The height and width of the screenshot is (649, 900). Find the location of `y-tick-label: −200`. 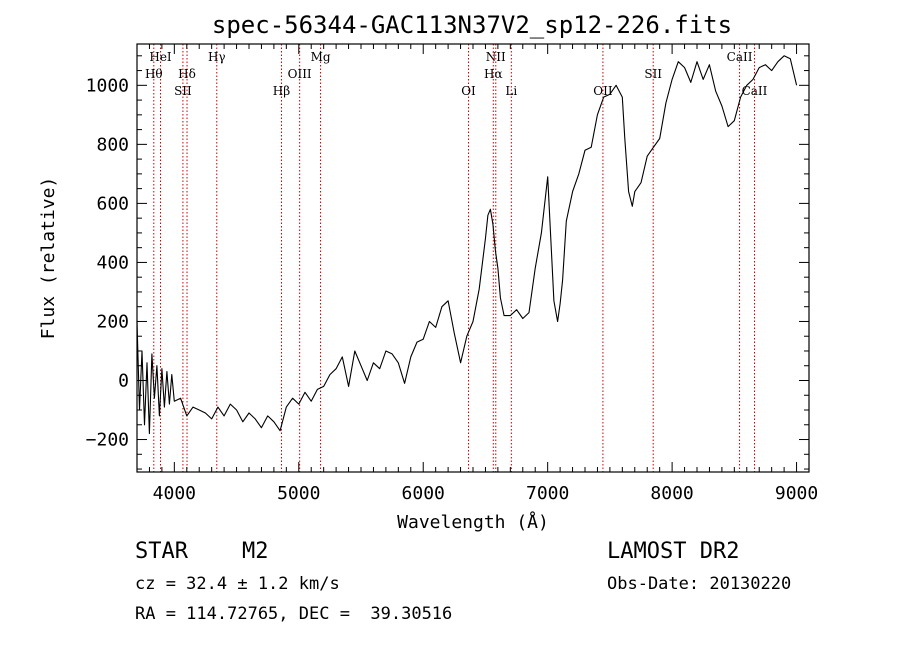

y-tick-label: −200 is located at coordinates (107, 440).